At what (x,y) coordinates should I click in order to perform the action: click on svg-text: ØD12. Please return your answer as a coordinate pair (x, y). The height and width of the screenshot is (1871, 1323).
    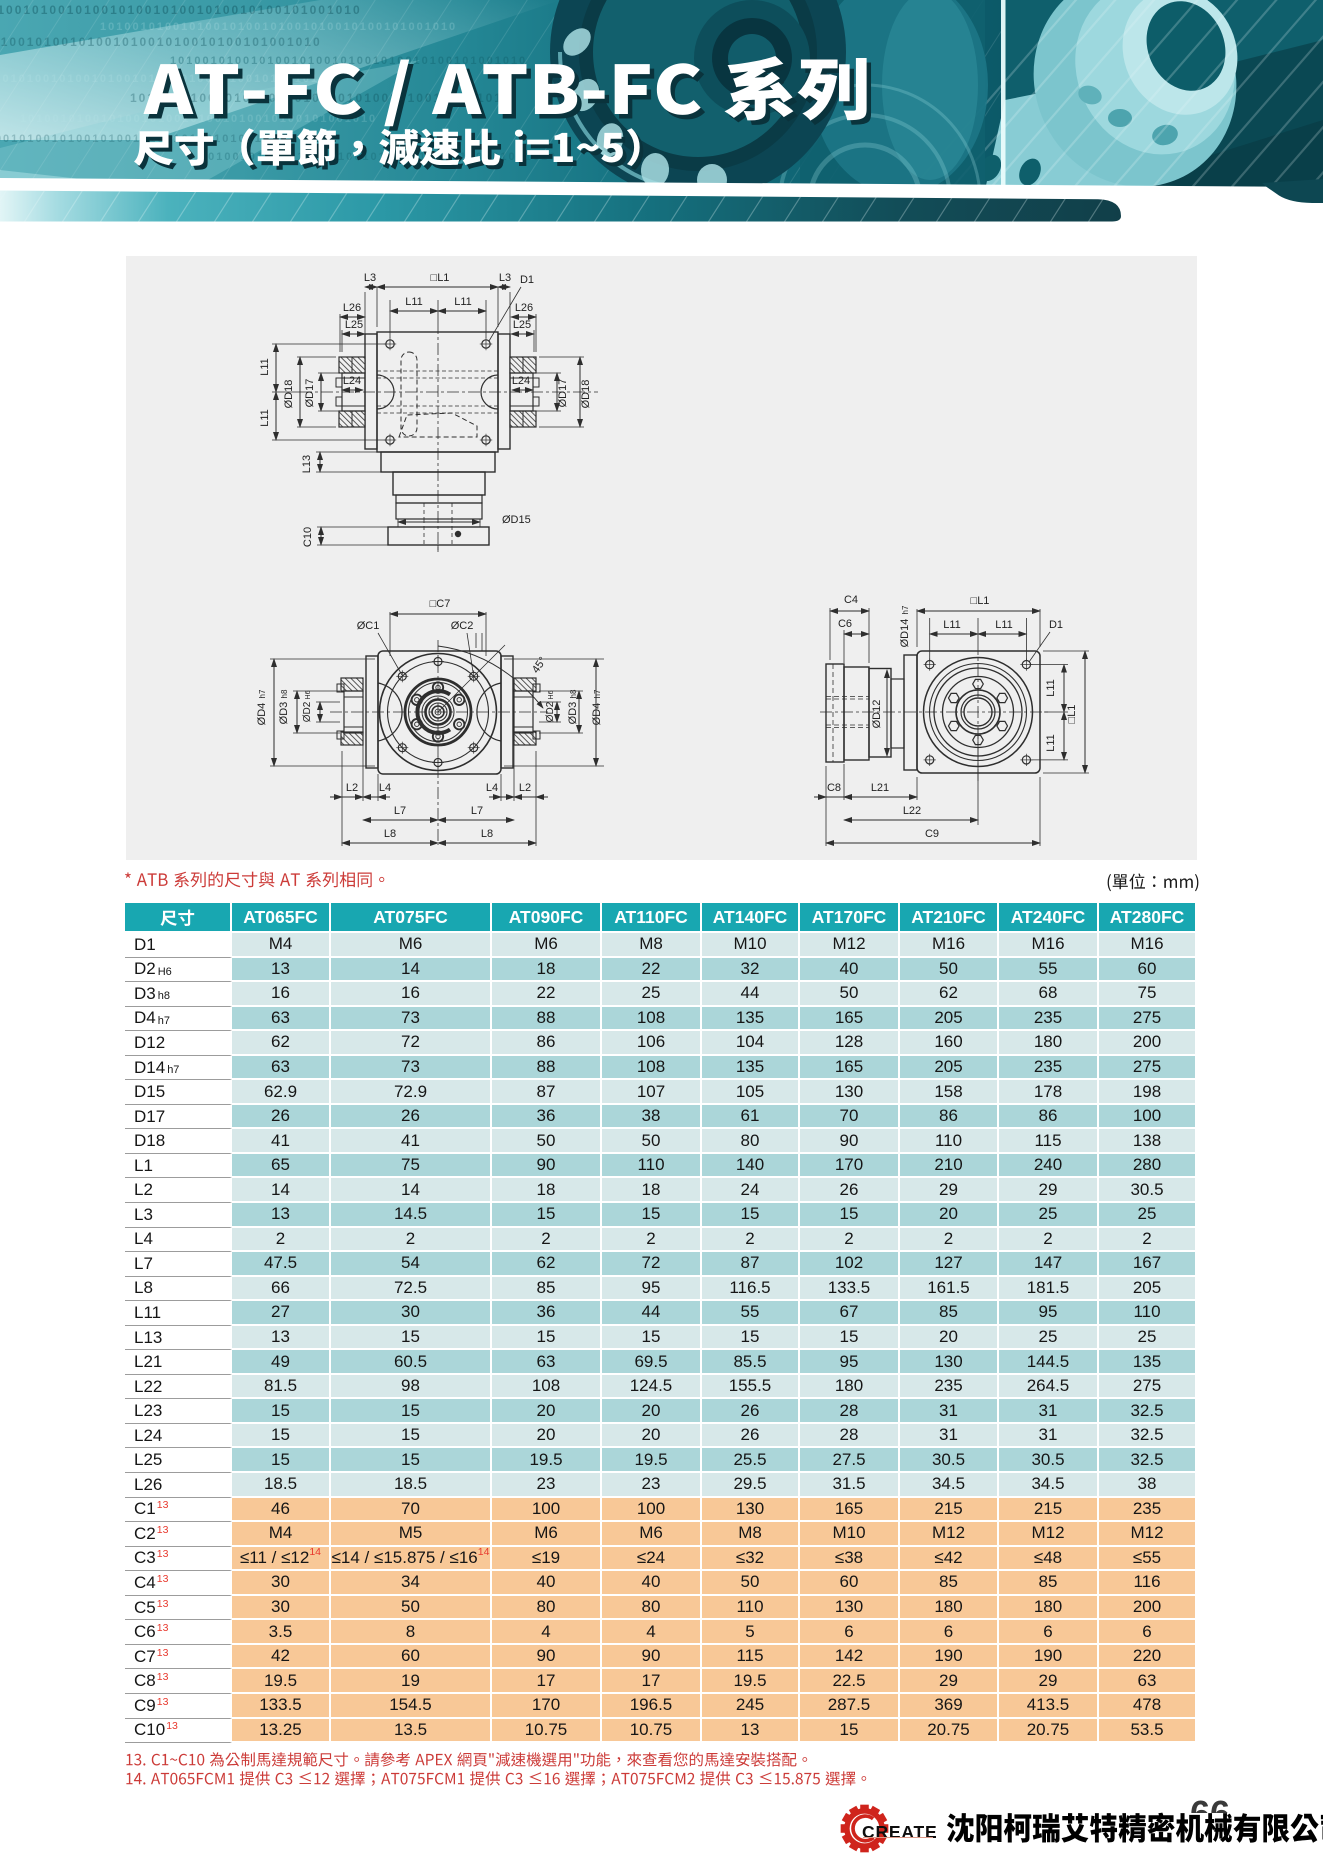
    Looking at the image, I should click on (877, 714).